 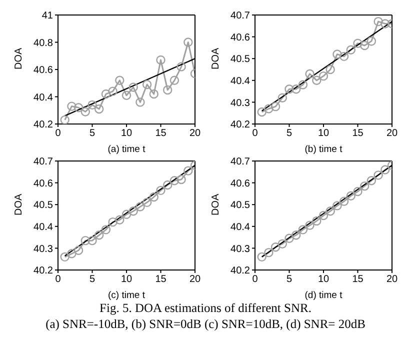 What do you see at coordinates (240, 162) in the screenshot?
I see `y-tick-label: 40.7` at bounding box center [240, 162].